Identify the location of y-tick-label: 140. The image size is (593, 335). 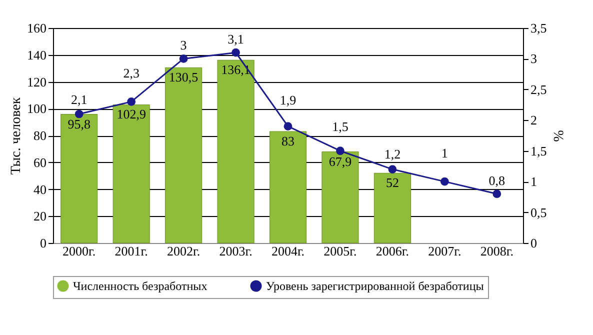
(36, 54).